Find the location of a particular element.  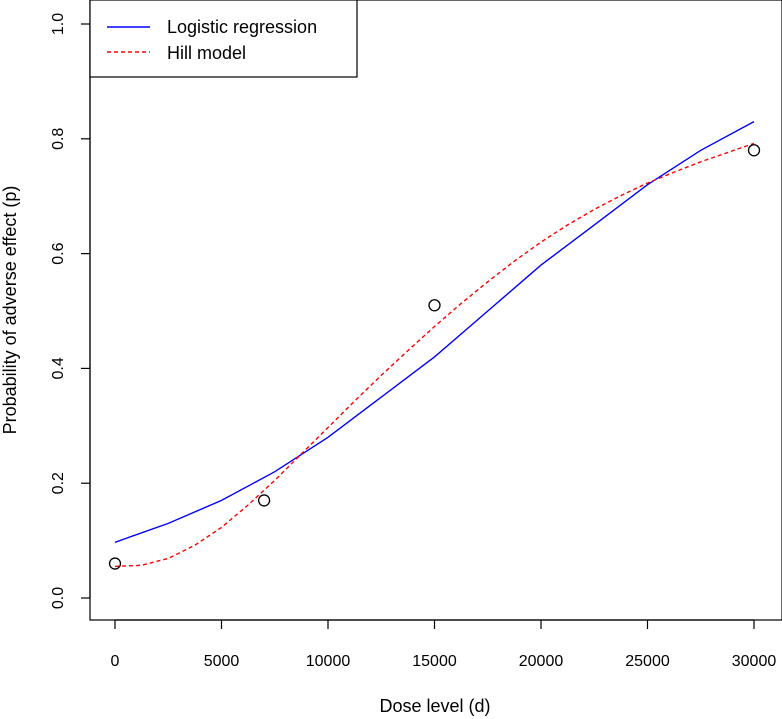

y-tick-label: 0.4 is located at coordinates (58, 368).